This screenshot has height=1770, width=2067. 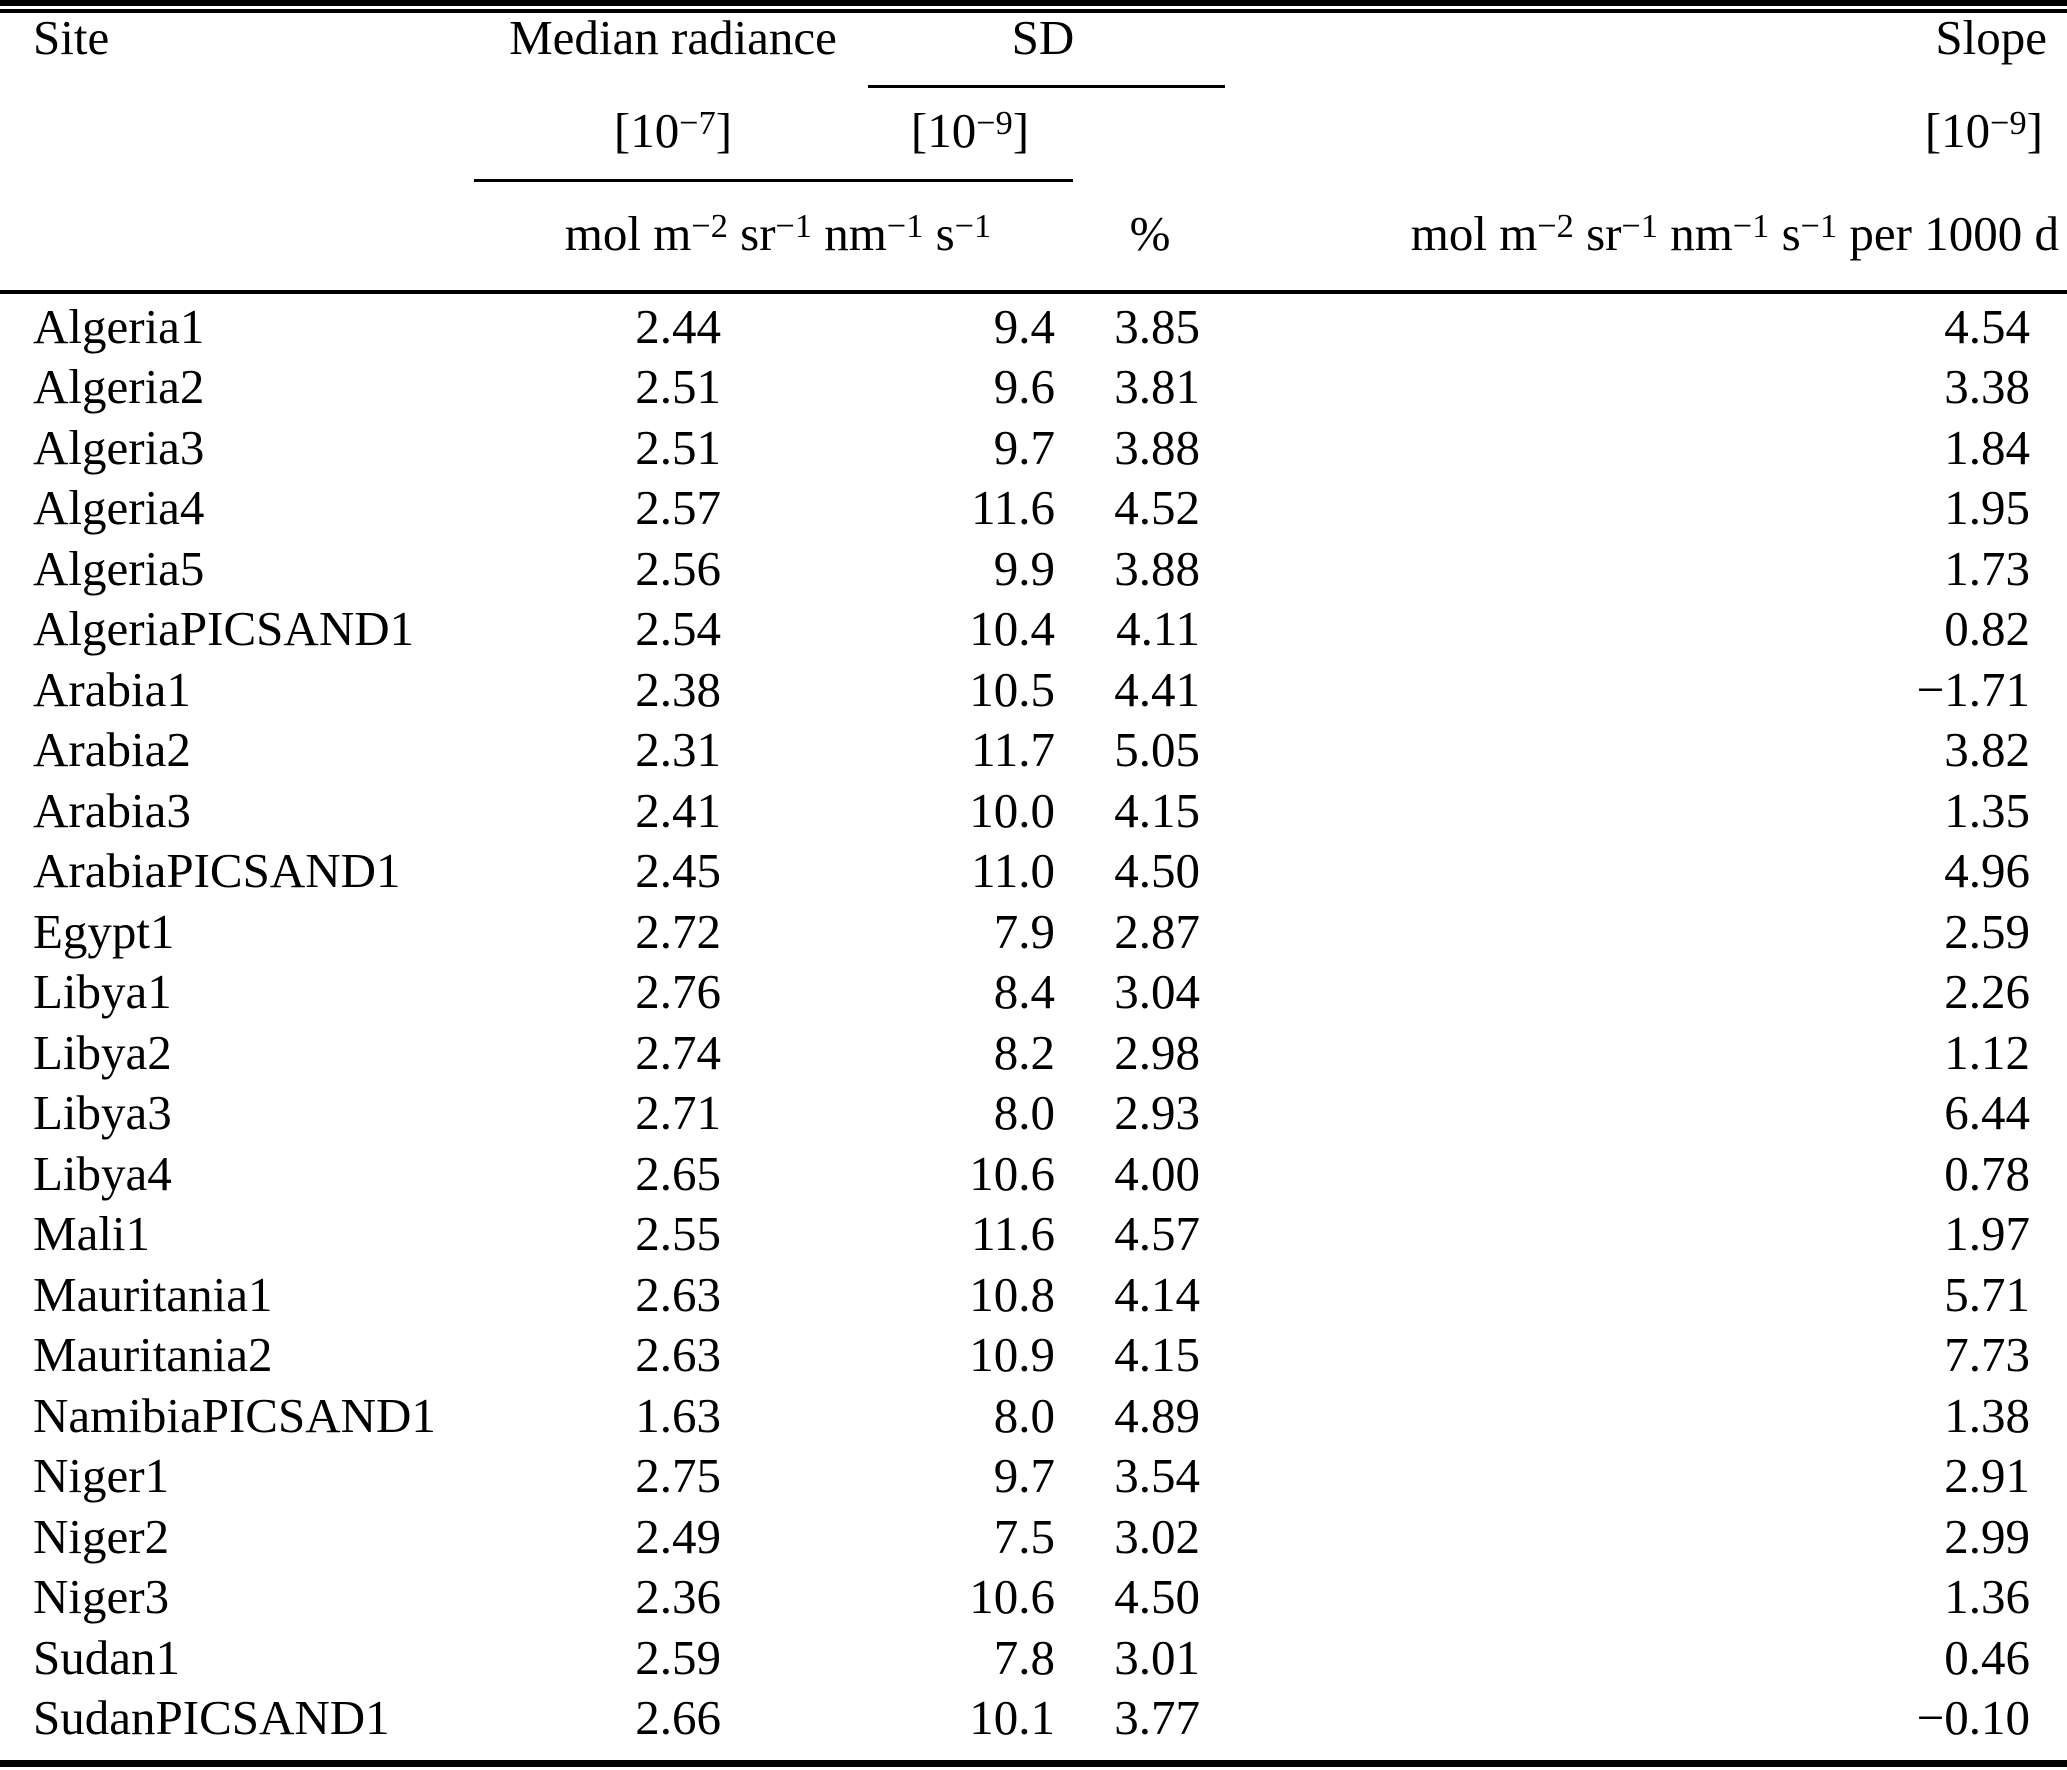 I want to click on cell-sd-absolute: 10.5, so click(x=1012, y=689).